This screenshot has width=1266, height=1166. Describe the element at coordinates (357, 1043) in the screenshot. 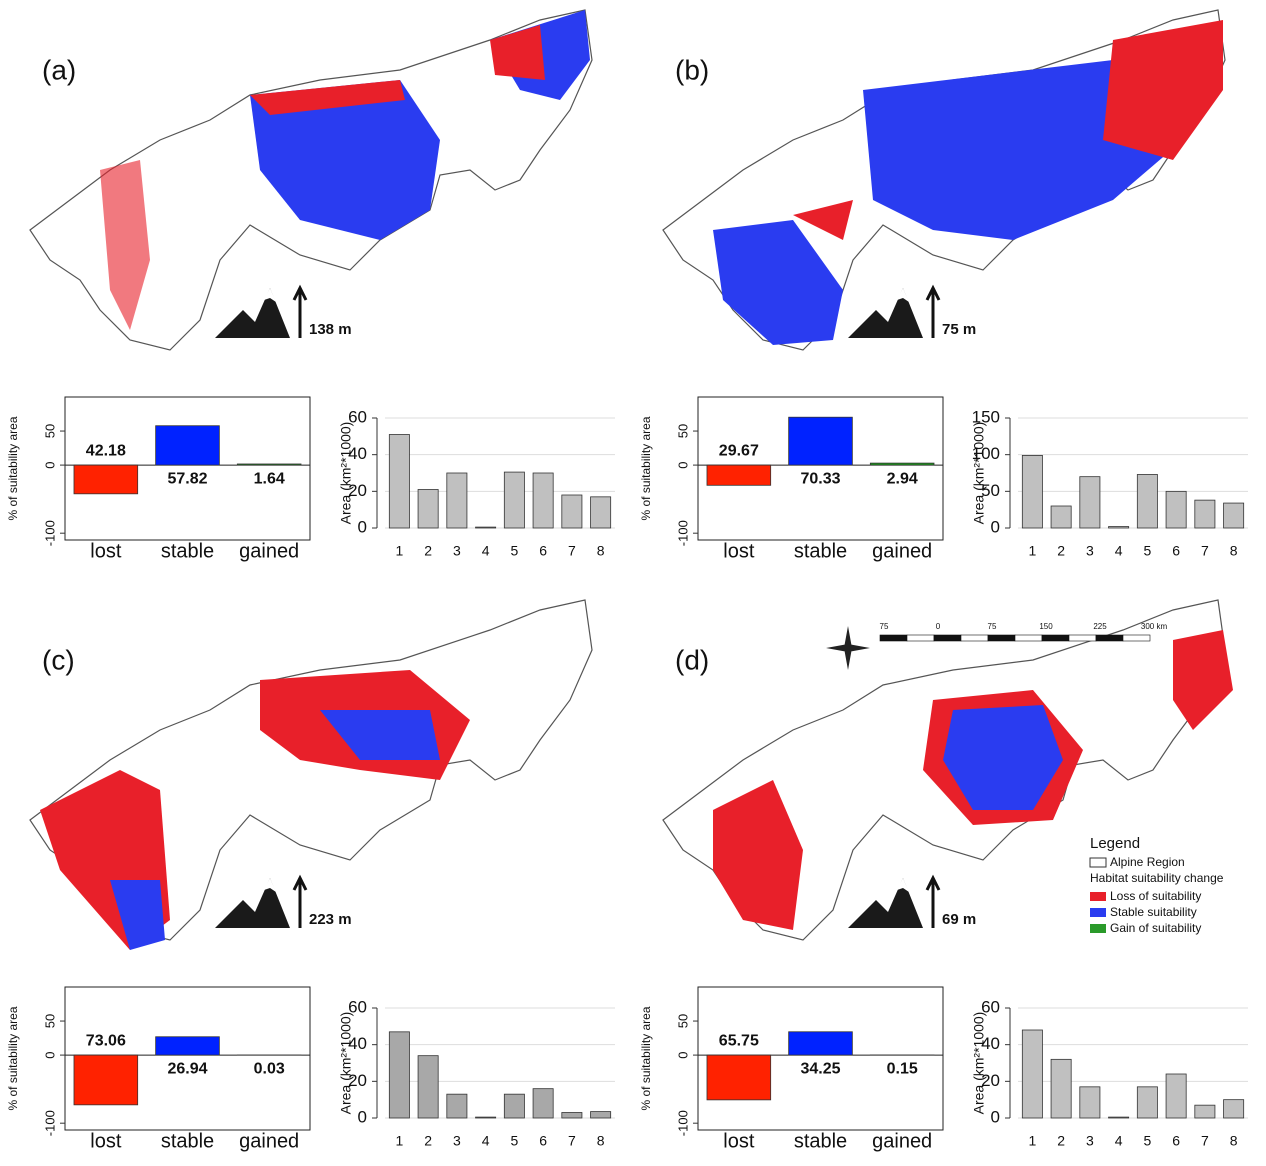

I see `y-tick-label: 40` at that location.